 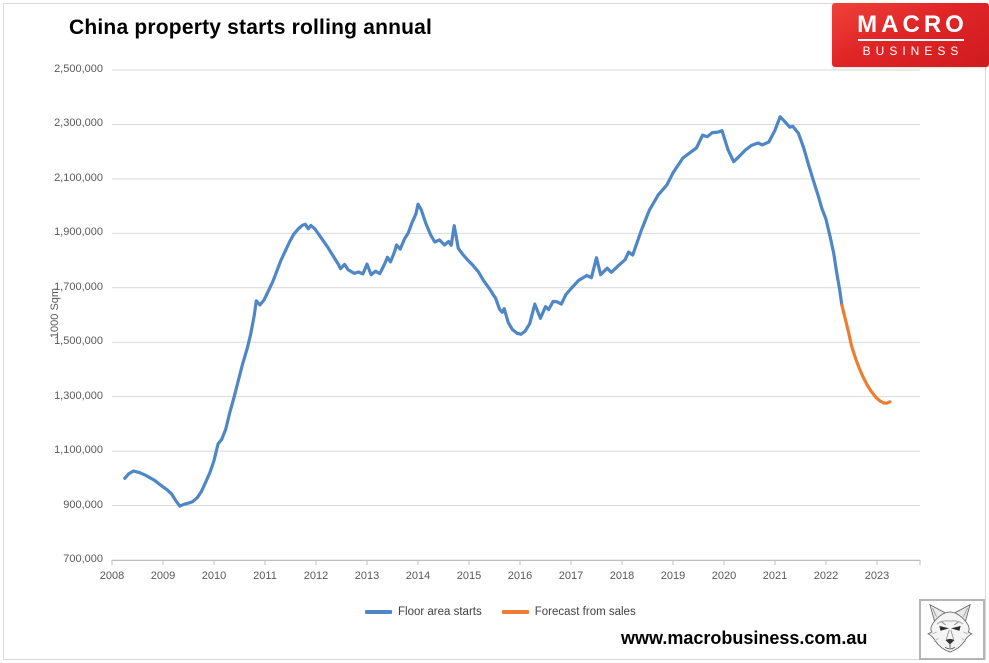 I want to click on legend: Floor area starts Forecast from sales, so click(x=500, y=612).